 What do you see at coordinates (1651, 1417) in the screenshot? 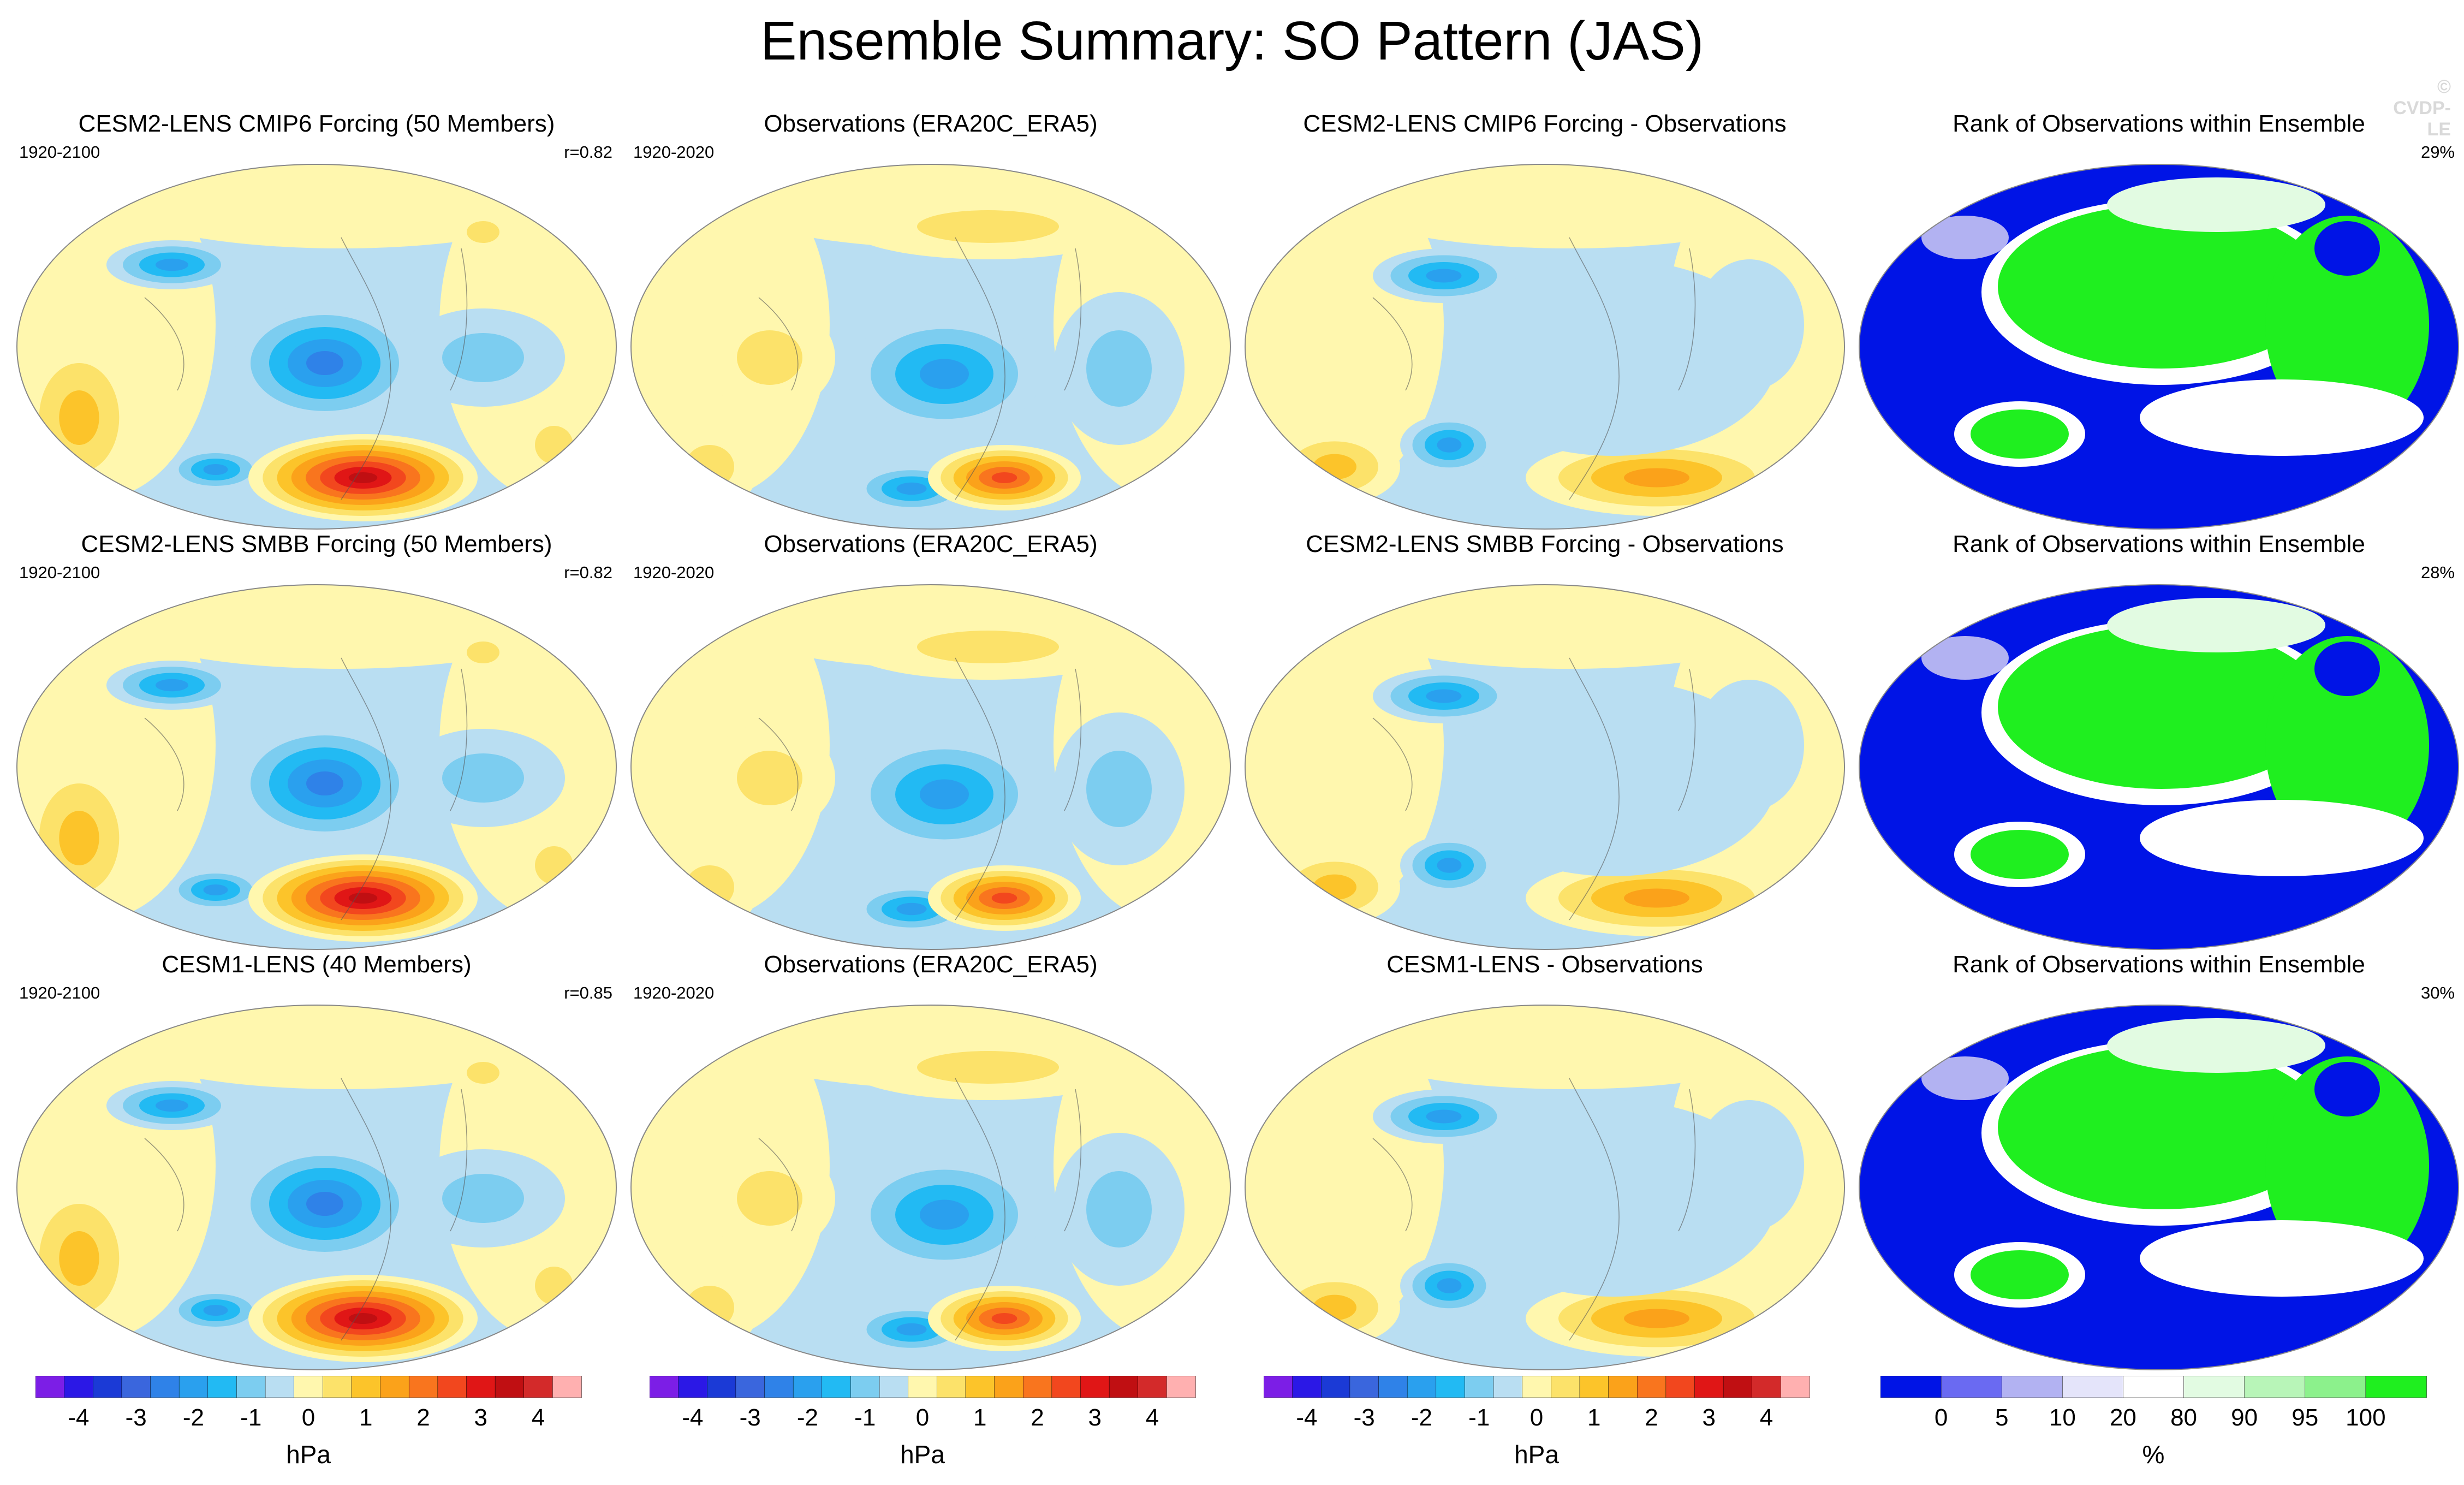
I see `colorbar-tick-label: 2` at bounding box center [1651, 1417].